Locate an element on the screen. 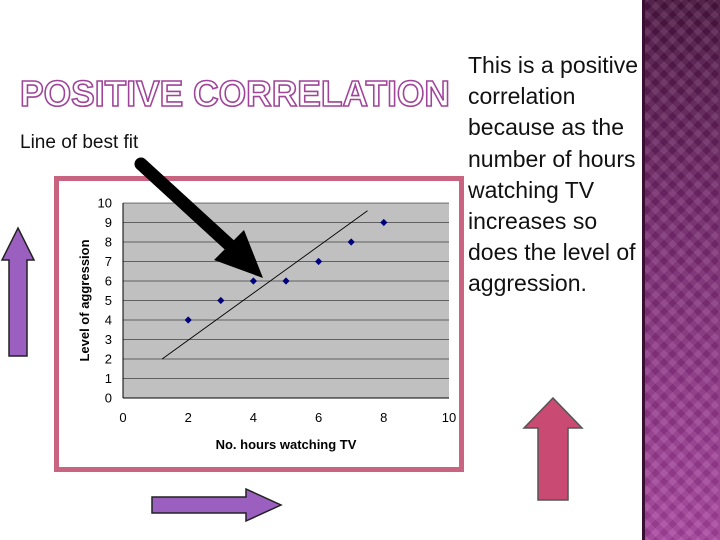 This screenshot has width=720, height=540. x-tick-label: 6 is located at coordinates (318, 417).